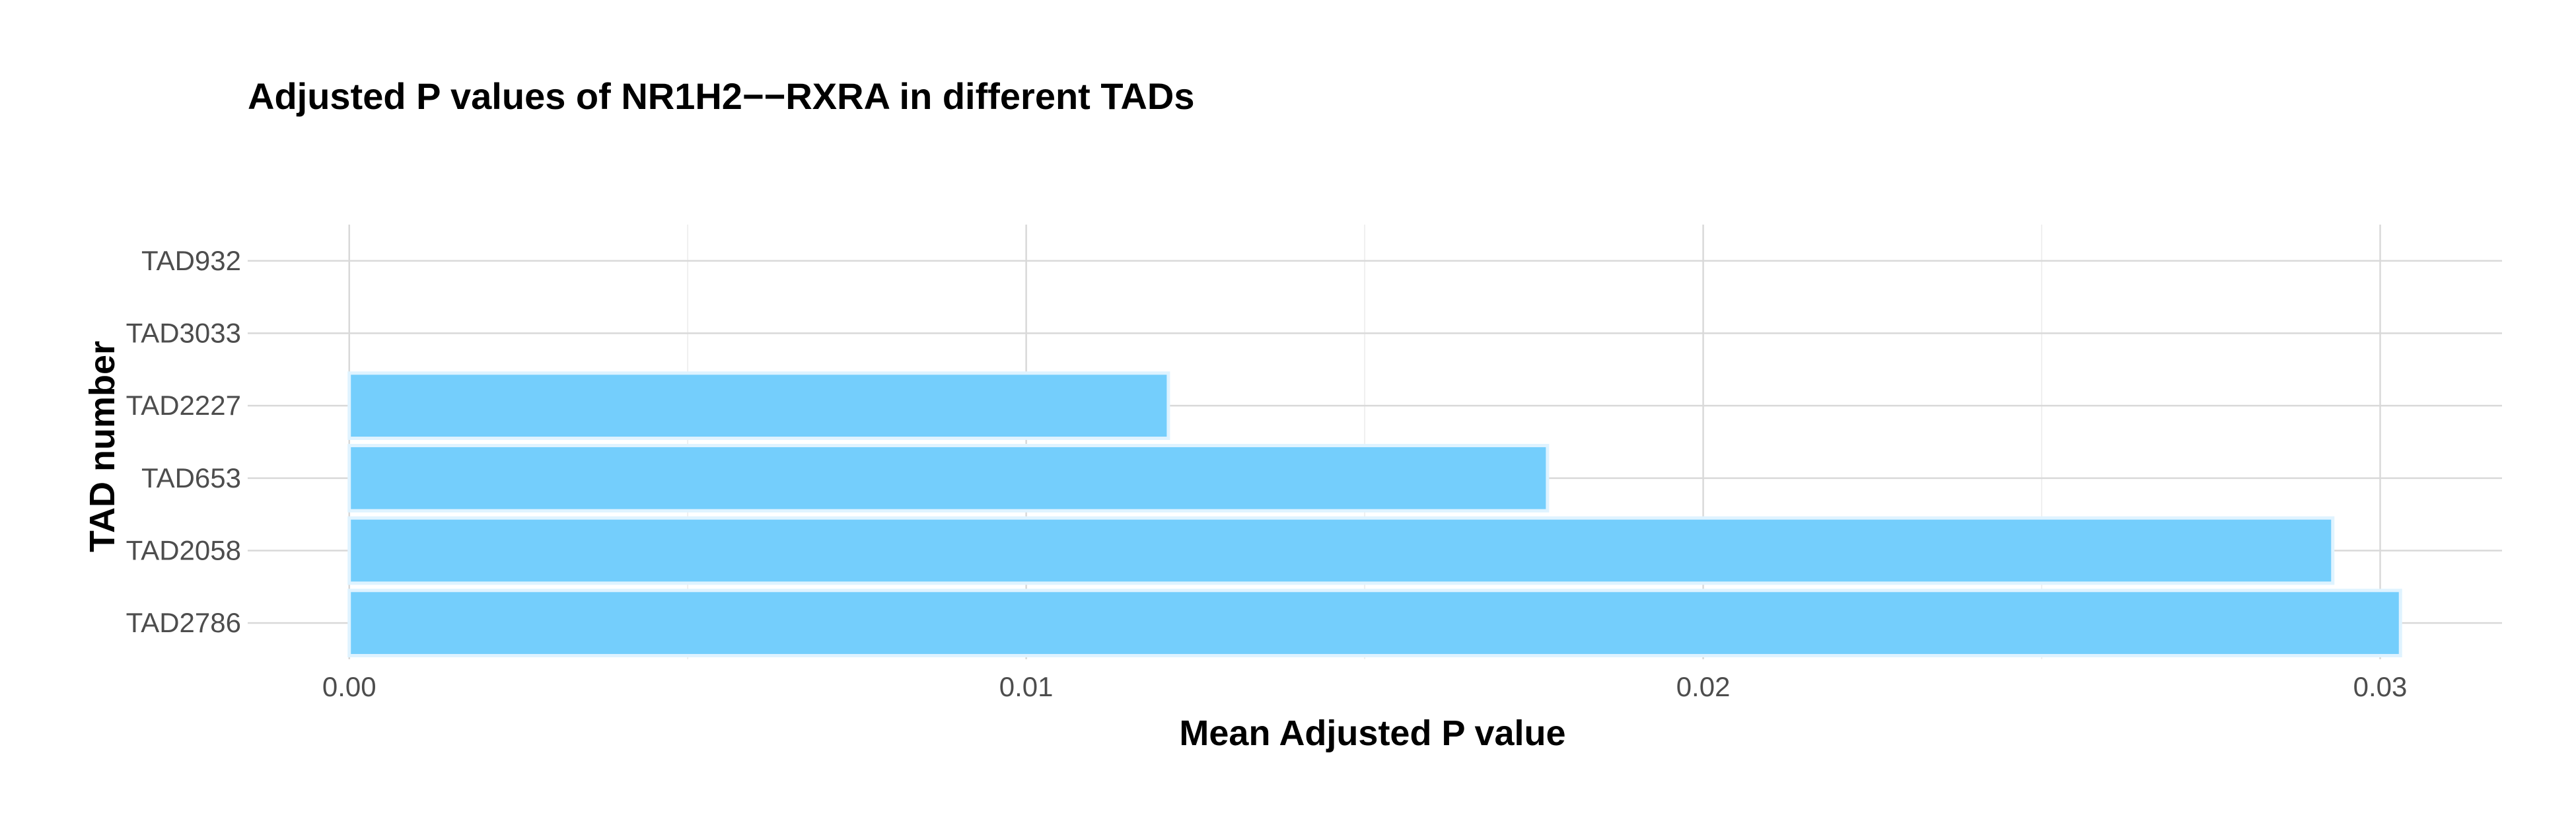 This screenshot has height=831, width=2576. I want to click on bar-tad2786, so click(1374, 623).